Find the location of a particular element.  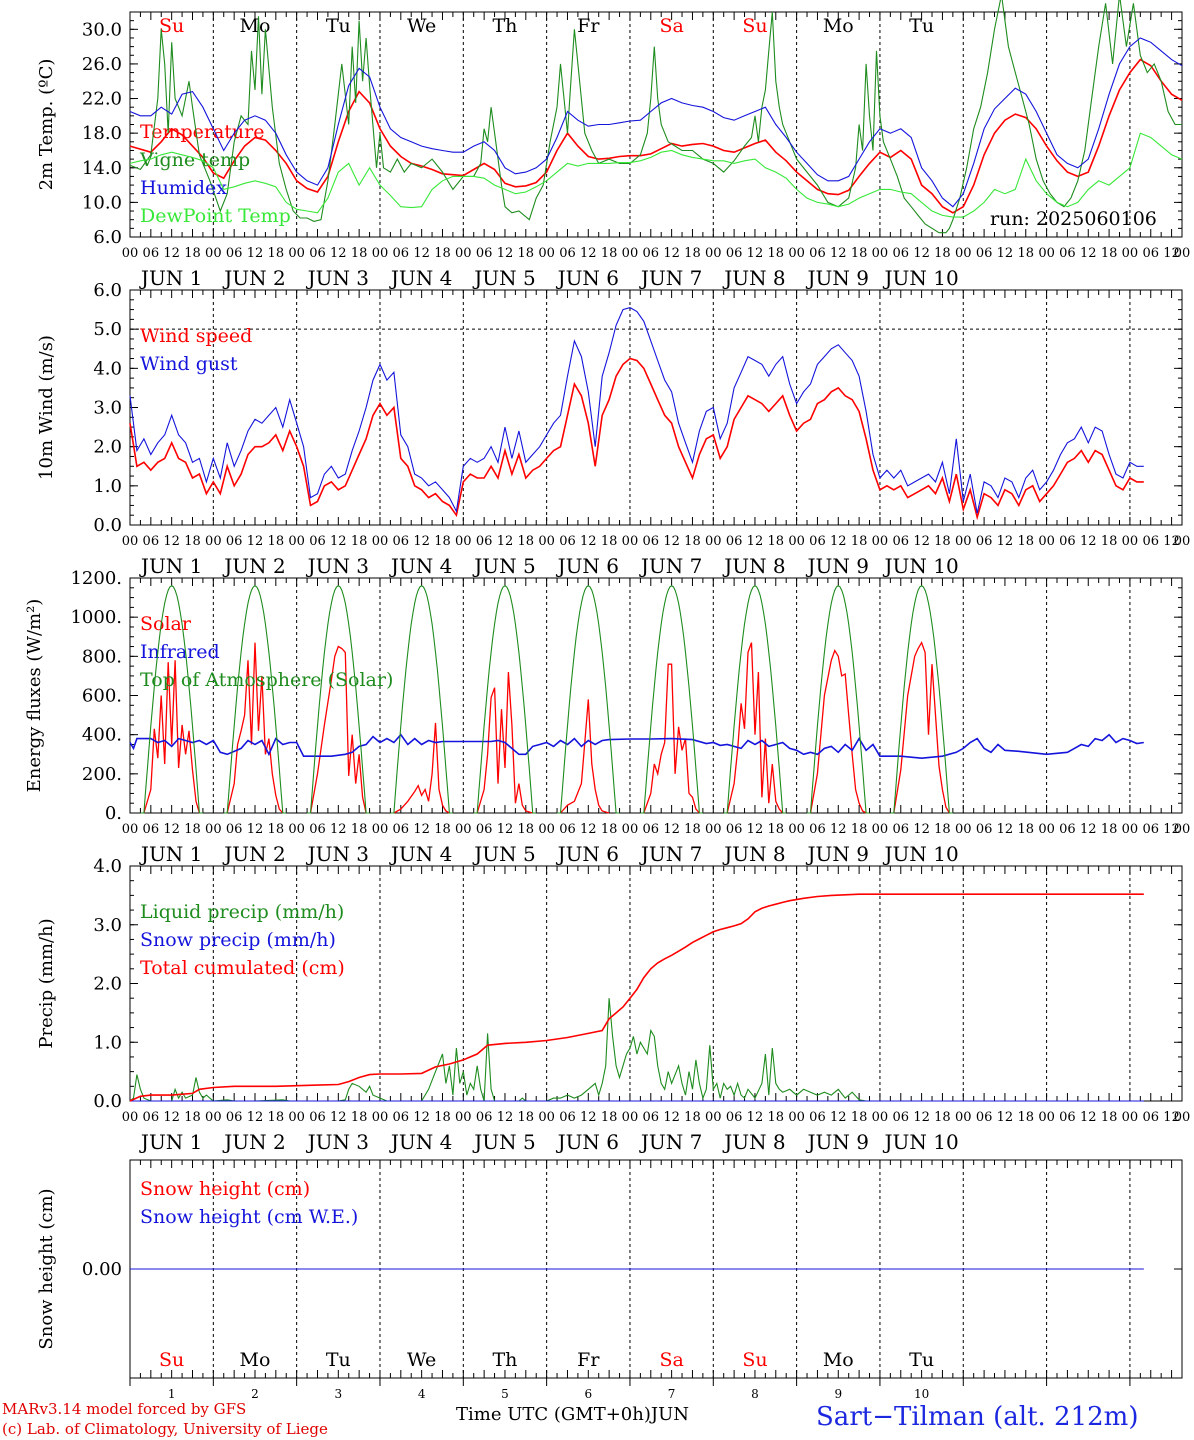

day-number: 4 is located at coordinates (422, 1394).